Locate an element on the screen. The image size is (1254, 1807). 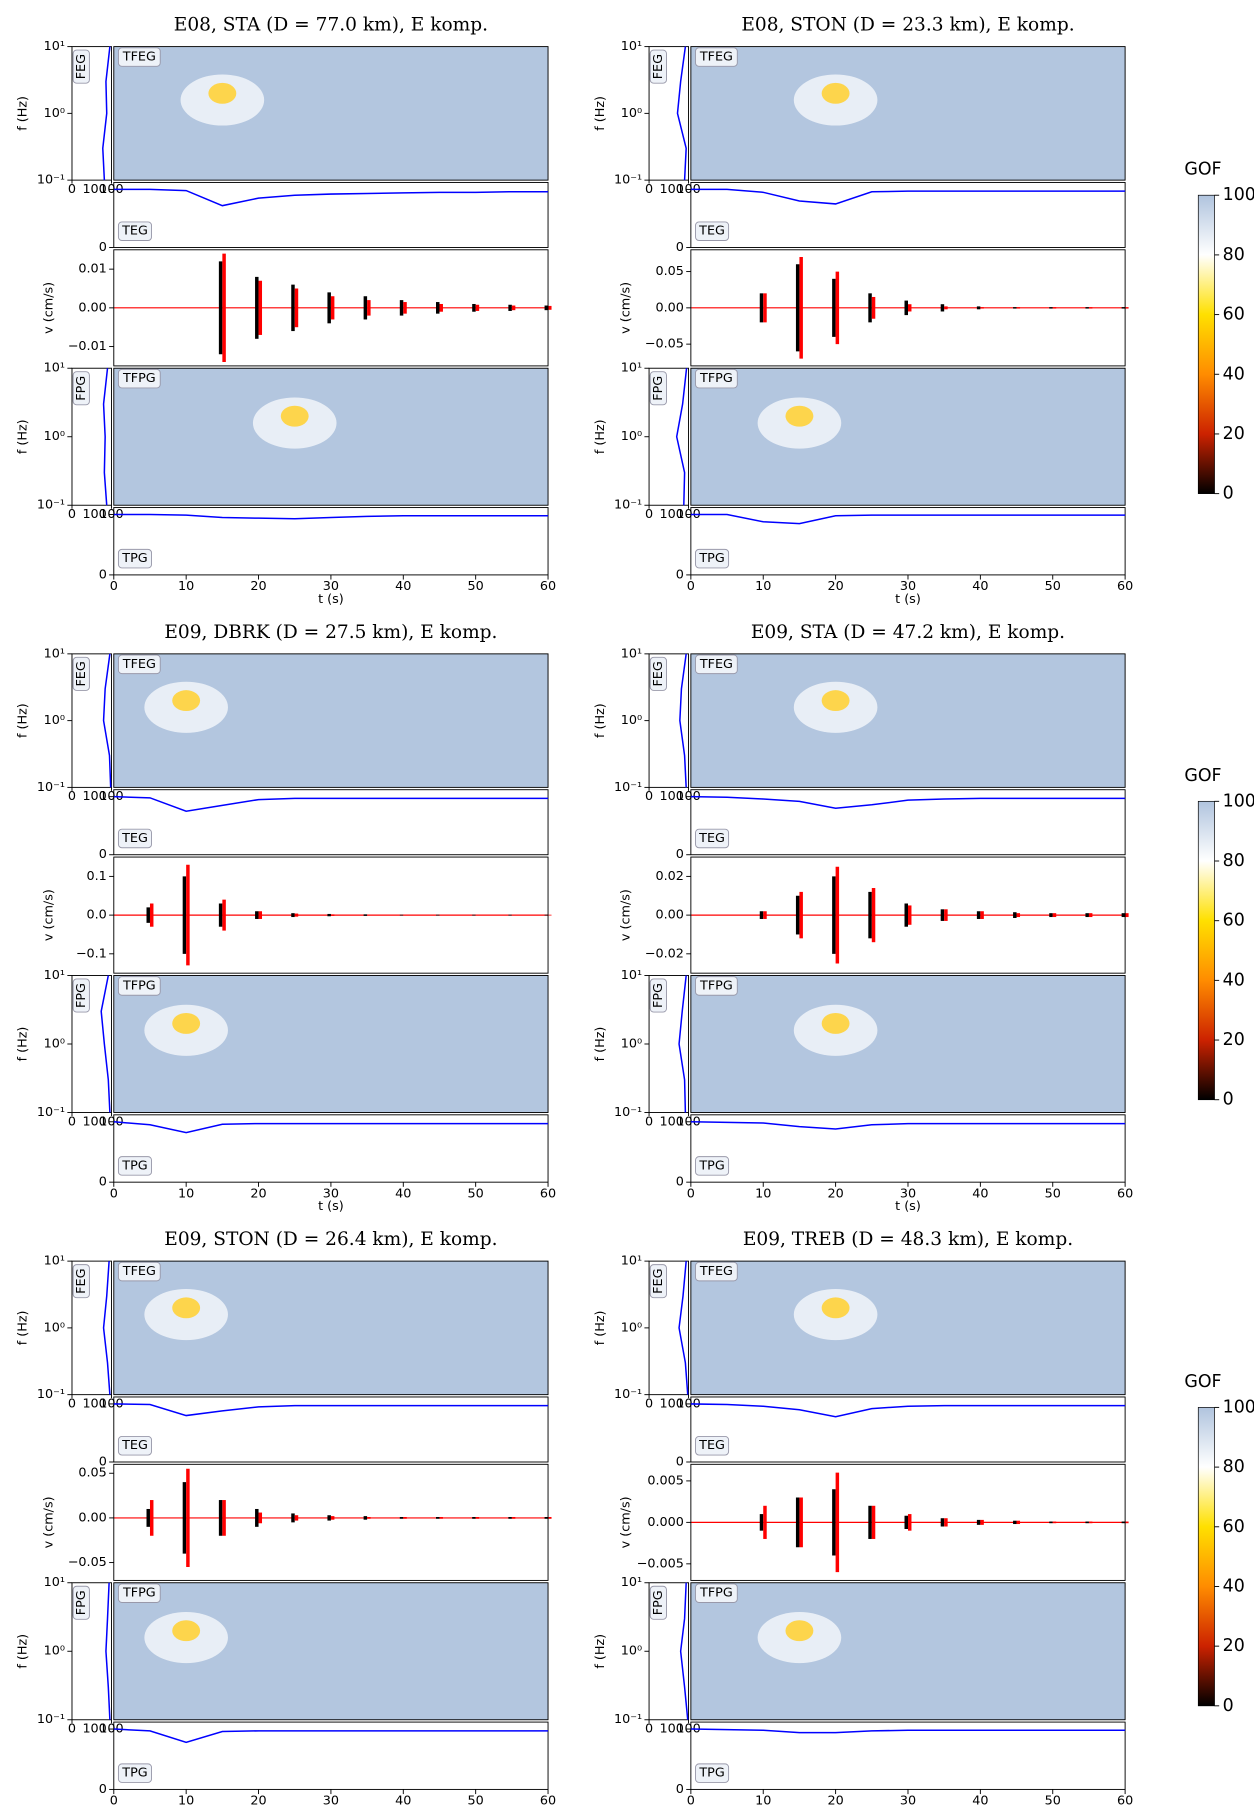
panel-label: FEG is located at coordinates (81, 1280).